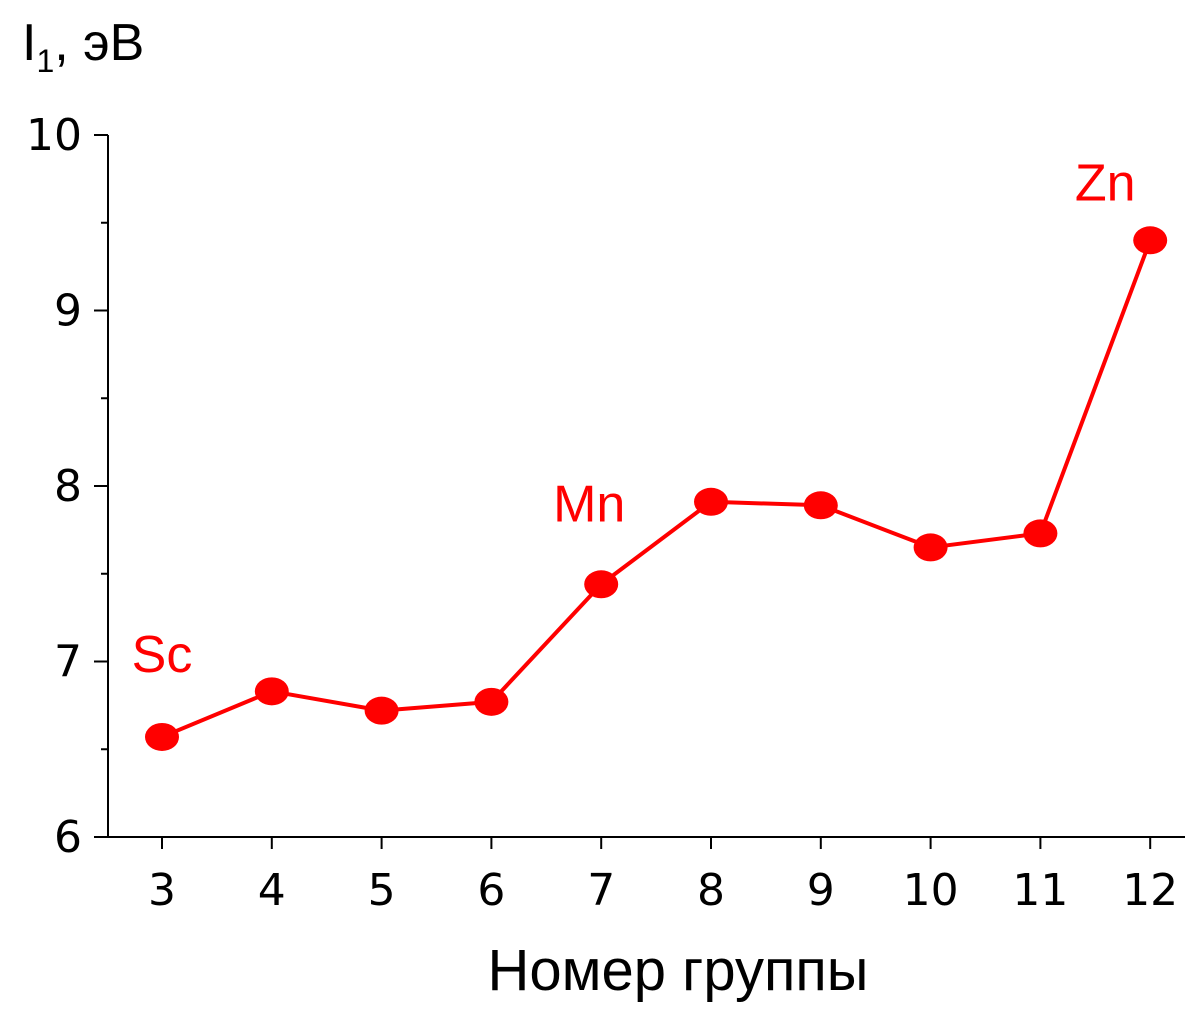 Image resolution: width=1193 pixels, height=1014 pixels. Describe the element at coordinates (68, 837) in the screenshot. I see `y-tick-label: 6` at that location.